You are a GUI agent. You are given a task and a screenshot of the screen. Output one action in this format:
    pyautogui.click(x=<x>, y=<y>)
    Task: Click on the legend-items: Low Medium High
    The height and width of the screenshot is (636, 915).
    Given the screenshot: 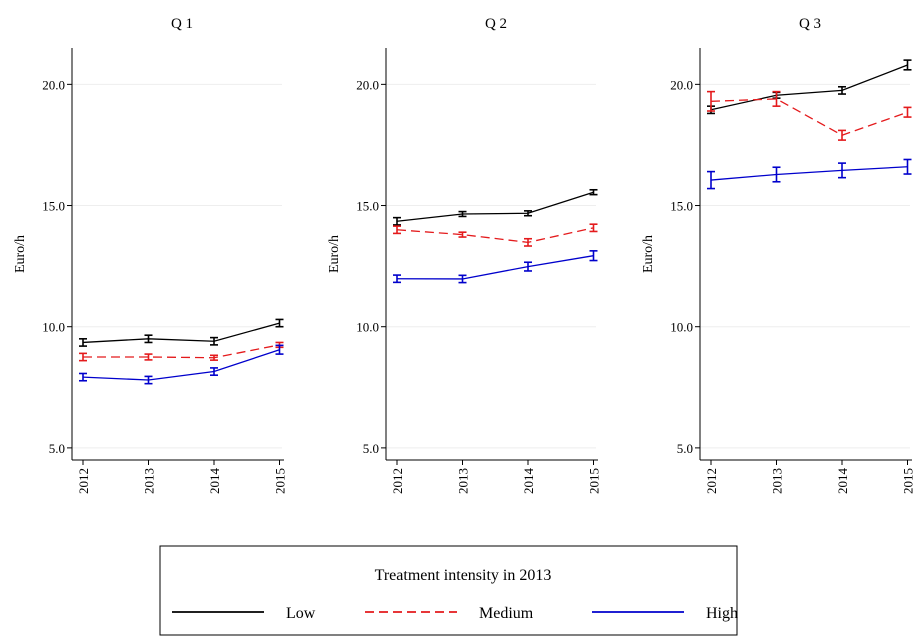 What is the action you would take?
    pyautogui.click(x=455, y=613)
    